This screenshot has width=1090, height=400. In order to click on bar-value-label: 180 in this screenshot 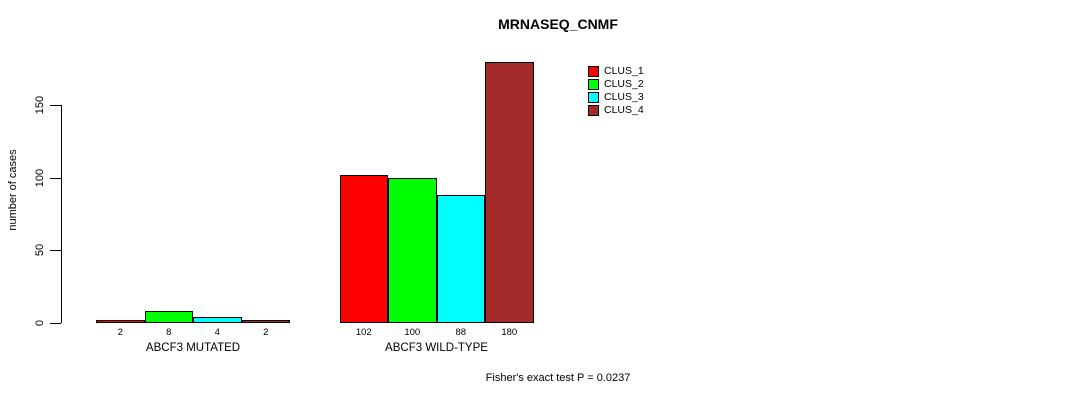, I will do `click(509, 332)`.